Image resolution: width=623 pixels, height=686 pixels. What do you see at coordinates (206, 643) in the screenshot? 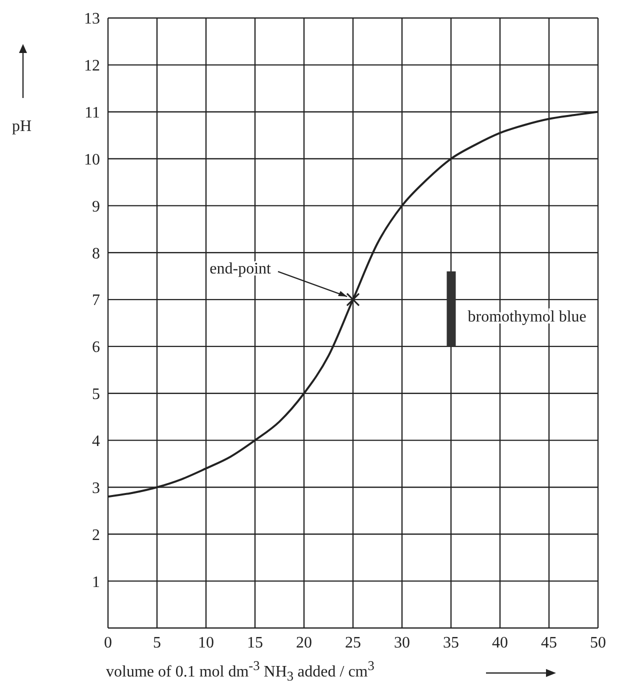
I see `x-tick-label: 10` at bounding box center [206, 643].